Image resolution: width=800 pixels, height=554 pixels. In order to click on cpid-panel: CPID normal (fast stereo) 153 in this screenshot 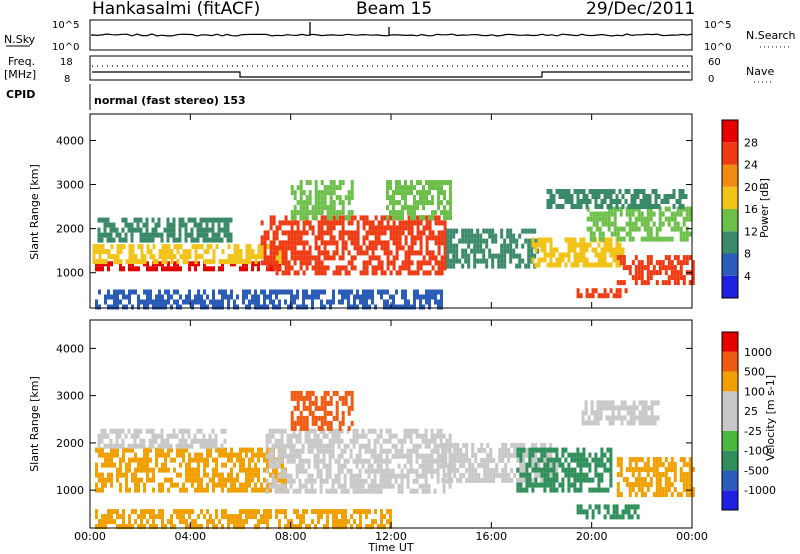, I will do `click(126, 97)`.